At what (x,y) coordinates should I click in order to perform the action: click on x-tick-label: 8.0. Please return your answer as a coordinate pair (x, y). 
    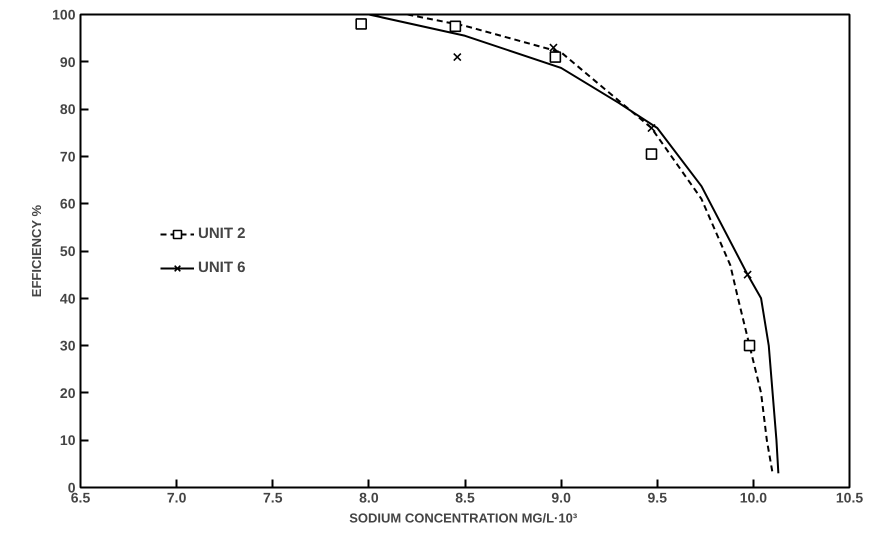
    Looking at the image, I should click on (369, 498).